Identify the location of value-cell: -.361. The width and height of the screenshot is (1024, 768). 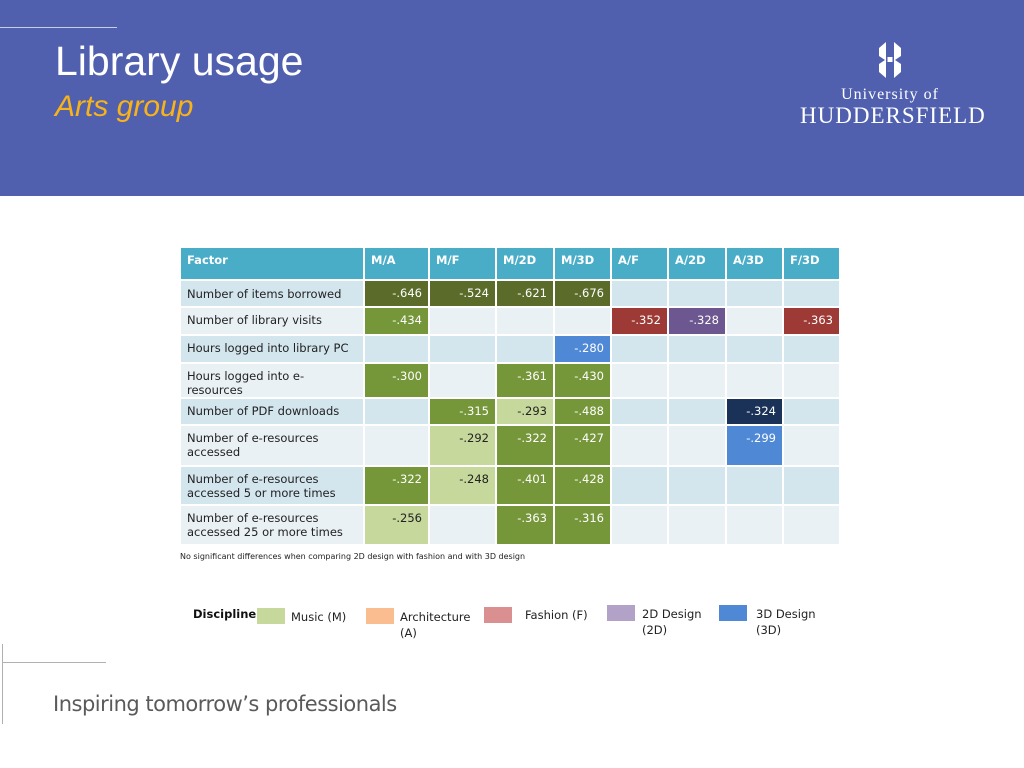
(525, 380).